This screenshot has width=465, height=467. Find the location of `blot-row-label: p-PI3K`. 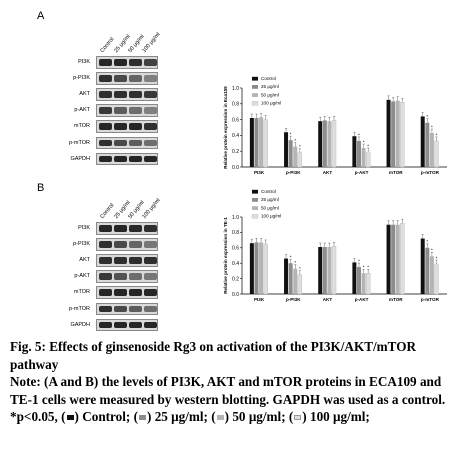

blot-row-label: p-PI3K is located at coordinates (81, 244).